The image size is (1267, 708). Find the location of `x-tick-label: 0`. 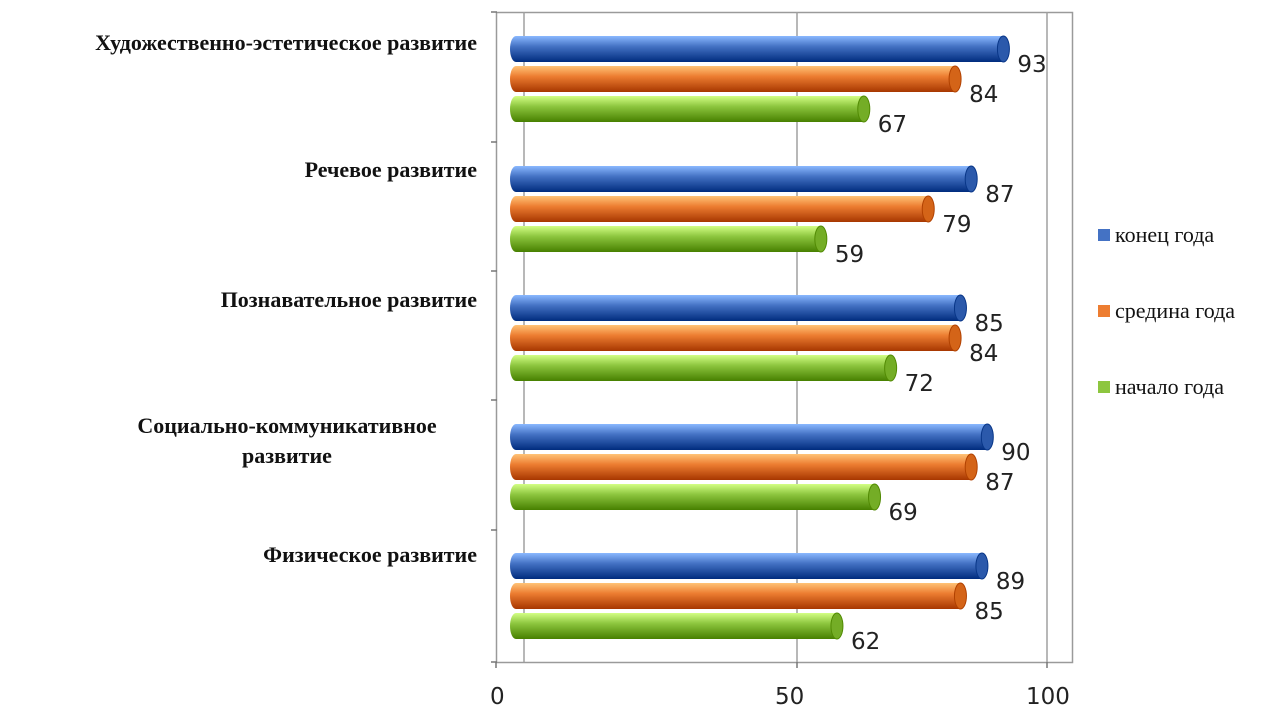

x-tick-label: 0 is located at coordinates (497, 696).